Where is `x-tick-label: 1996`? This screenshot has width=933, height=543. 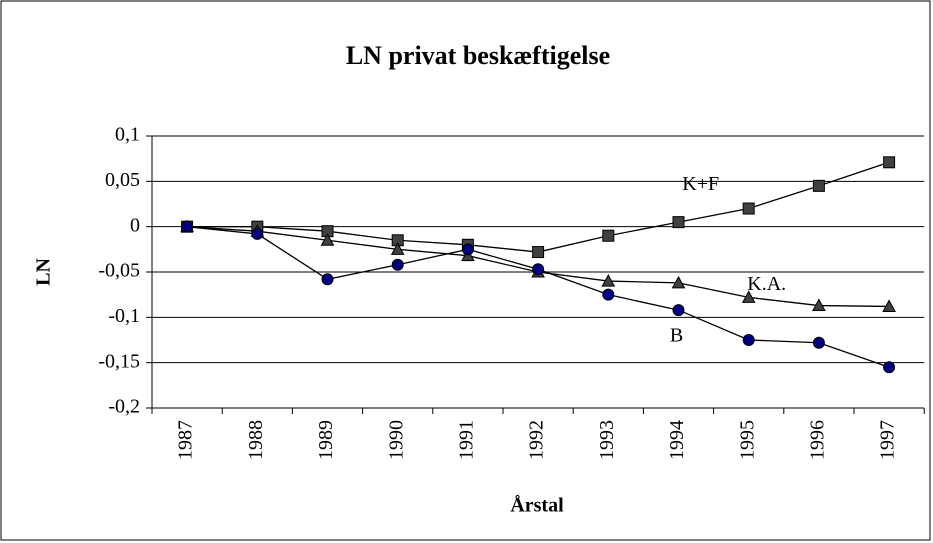 x-tick-label: 1996 is located at coordinates (817, 440).